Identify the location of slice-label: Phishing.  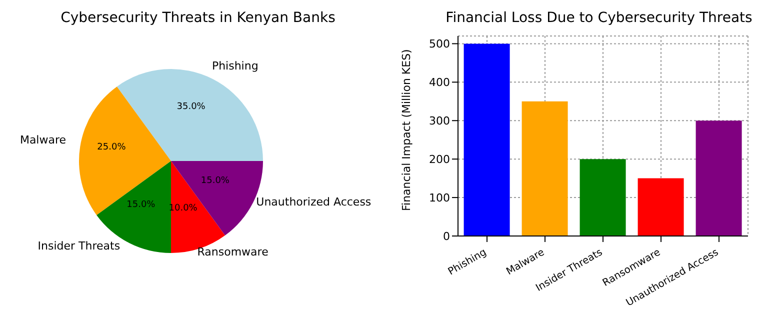
(235, 65).